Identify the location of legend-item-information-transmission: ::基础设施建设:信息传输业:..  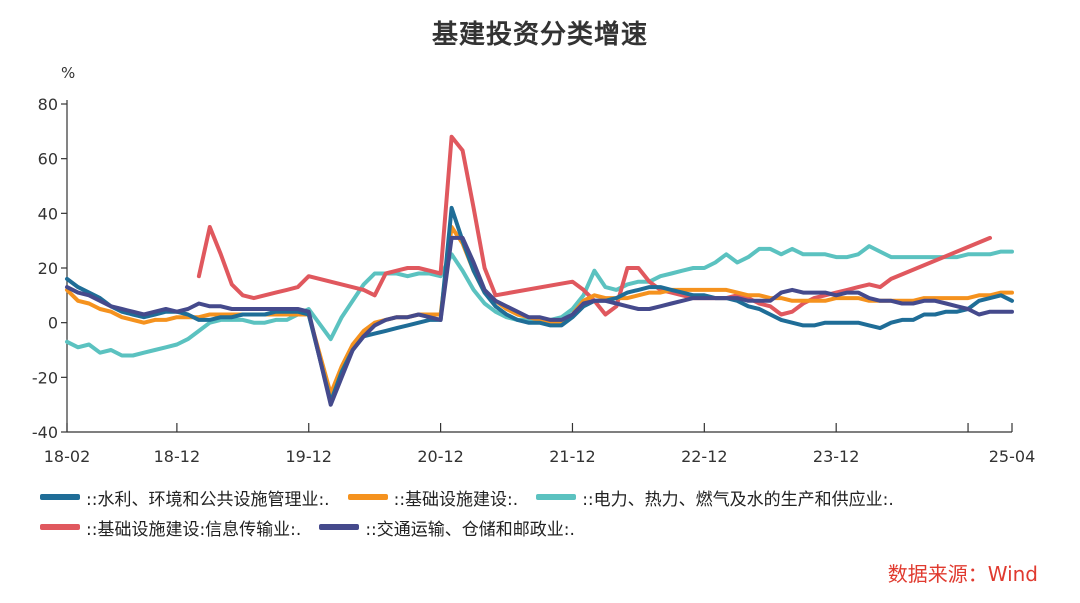
(170, 527).